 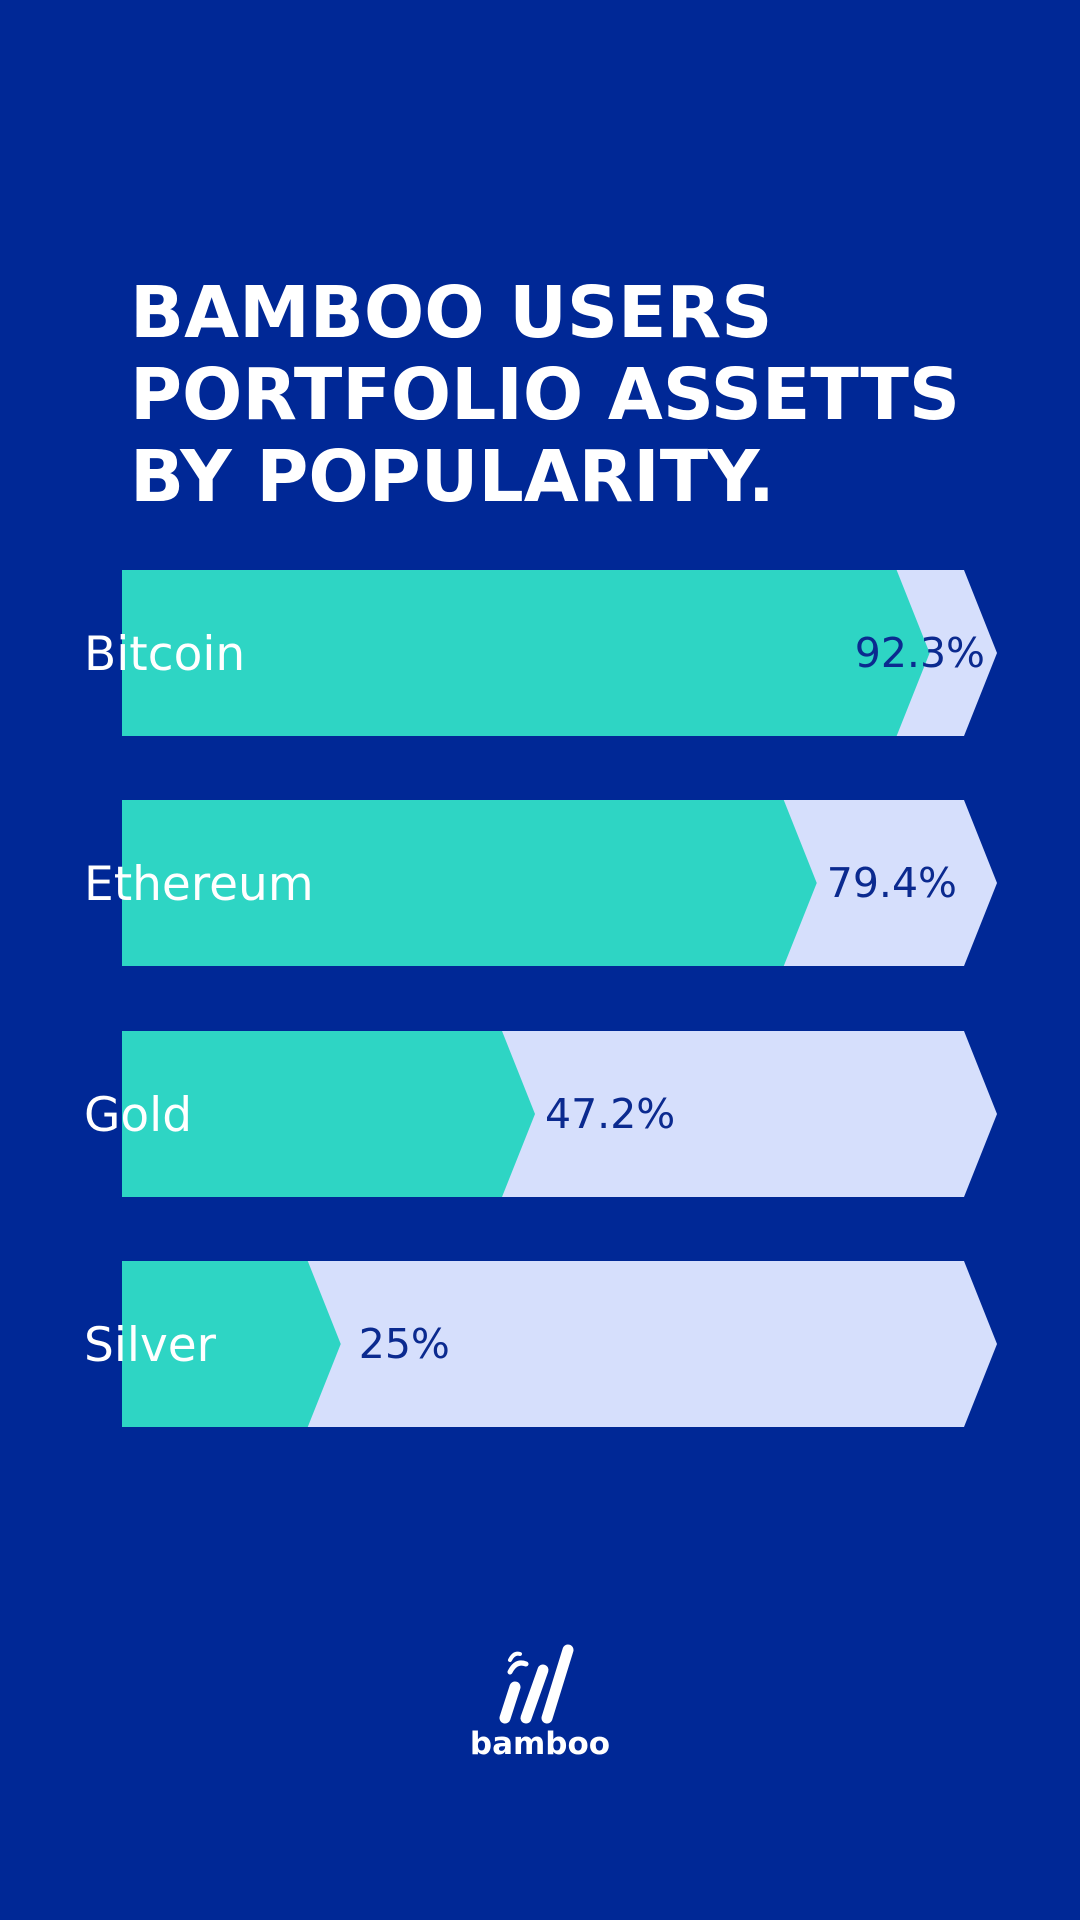 I want to click on title-line-3: BY POPULARITY., so click(x=452, y=476).